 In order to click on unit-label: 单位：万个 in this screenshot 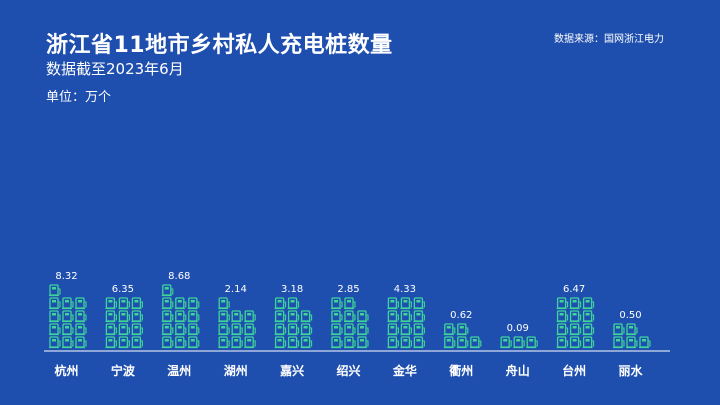, I will do `click(79, 97)`.